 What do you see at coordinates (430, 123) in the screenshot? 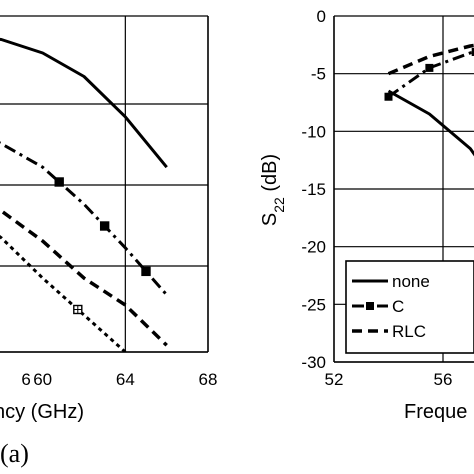
I see `right-series-line-none` at bounding box center [430, 123].